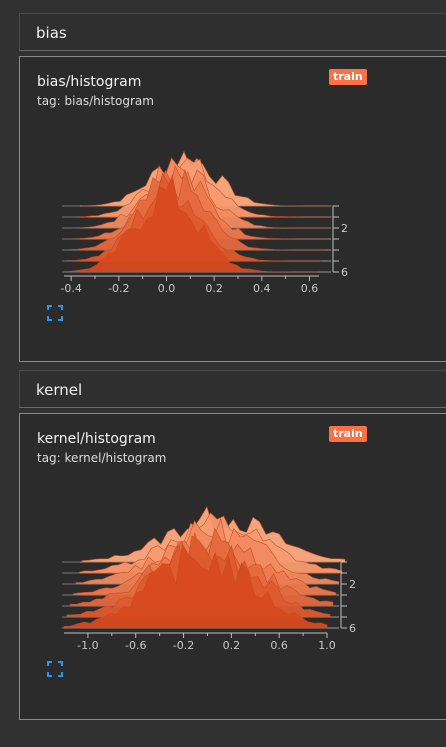 The height and width of the screenshot is (747, 446). Describe the element at coordinates (89, 82) in the screenshot. I see `card-title: bias/histogram` at that location.